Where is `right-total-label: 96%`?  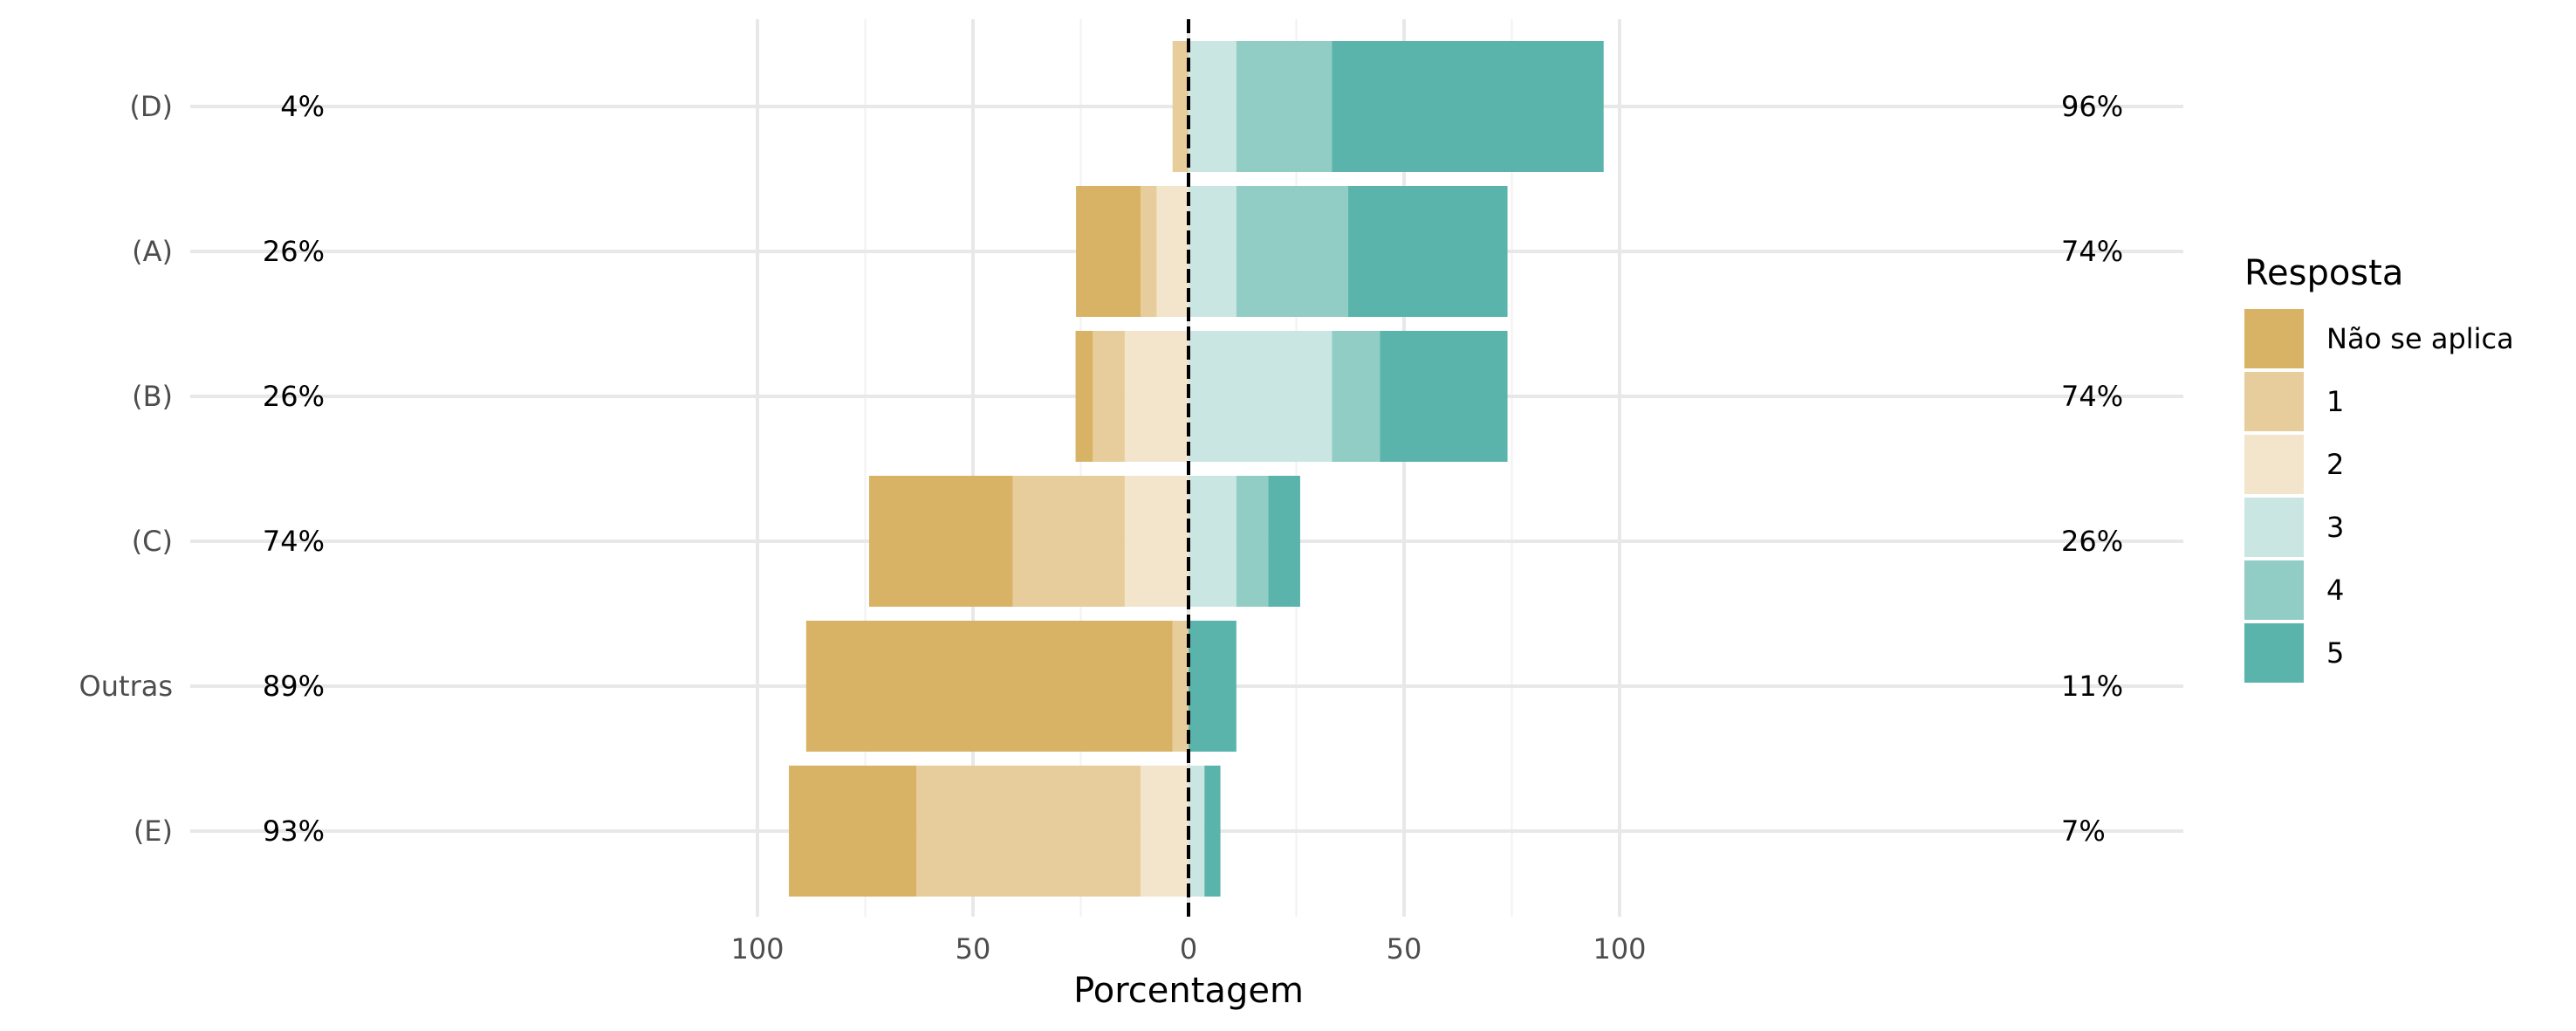 right-total-label: 96% is located at coordinates (2092, 106).